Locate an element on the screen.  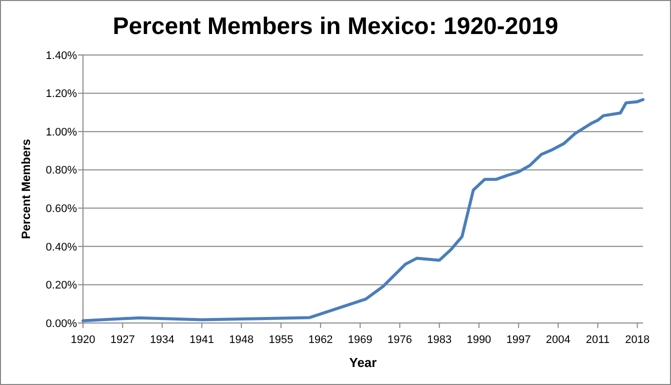
x-tick-label: 1920 is located at coordinates (83, 340).